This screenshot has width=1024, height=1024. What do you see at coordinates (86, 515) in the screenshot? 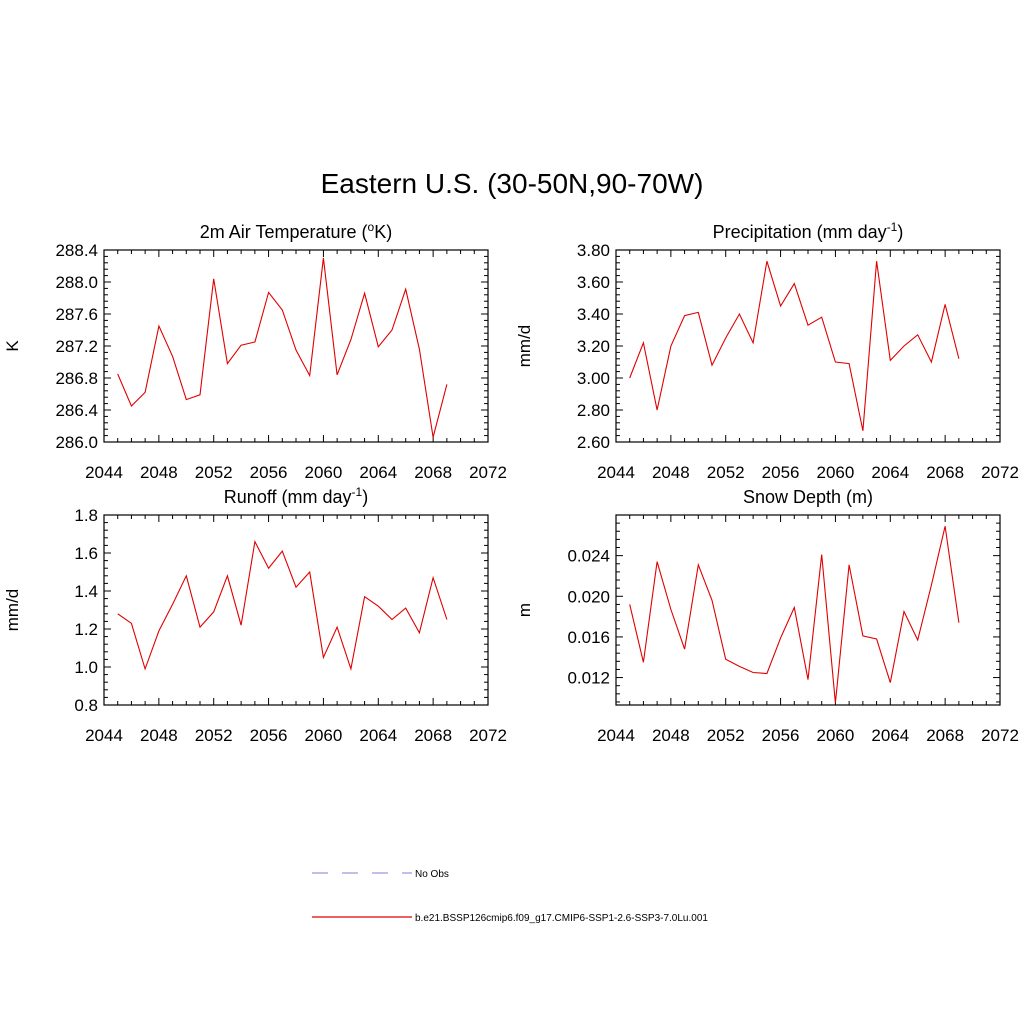
I see `y-tick-label: 1.8` at bounding box center [86, 515].